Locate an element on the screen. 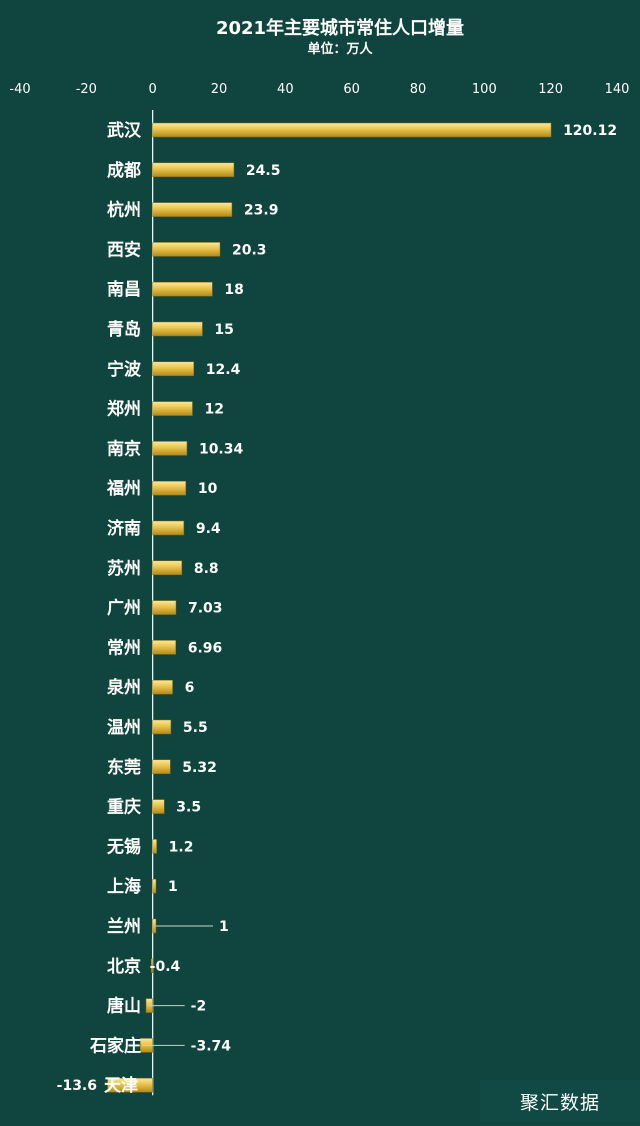 This screenshot has width=640, height=1126. value-label: 7.03 is located at coordinates (205, 609).